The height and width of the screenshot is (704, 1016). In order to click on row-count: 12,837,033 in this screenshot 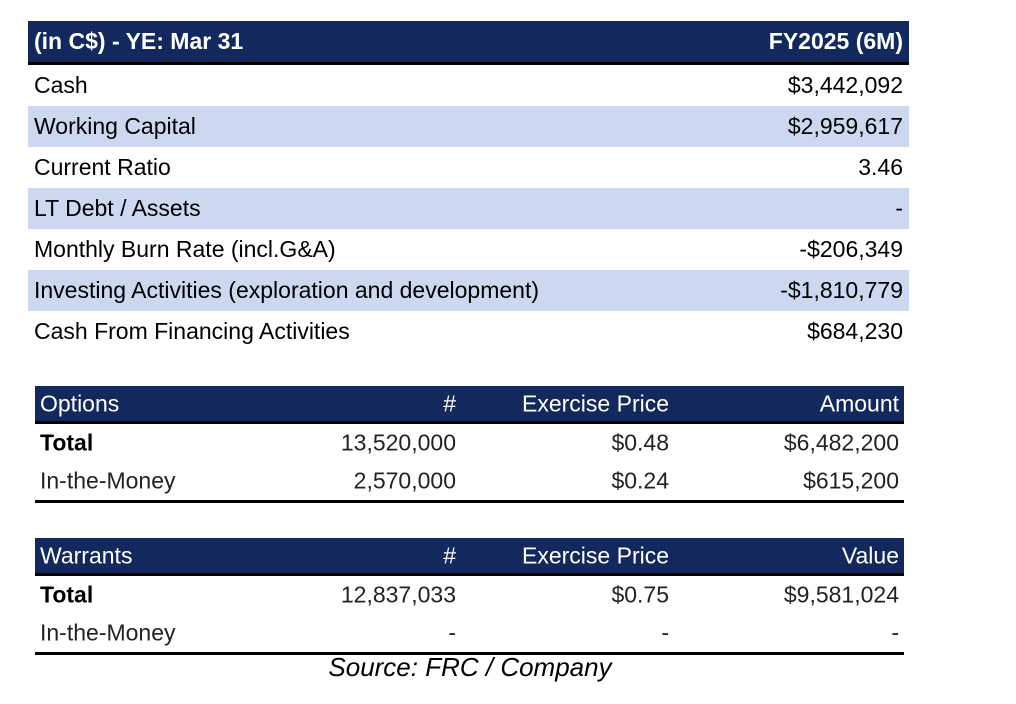, I will do `click(398, 594)`.